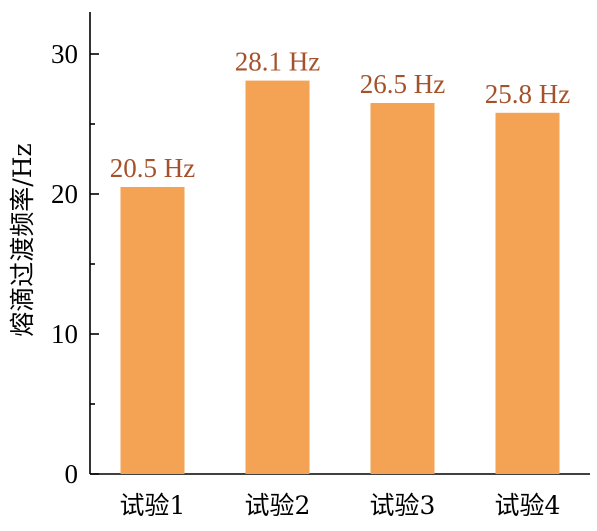 The image size is (597, 531). What do you see at coordinates (22, 239) in the screenshot?
I see `y-axis-title: 熔滴过渡频率/Hz` at bounding box center [22, 239].